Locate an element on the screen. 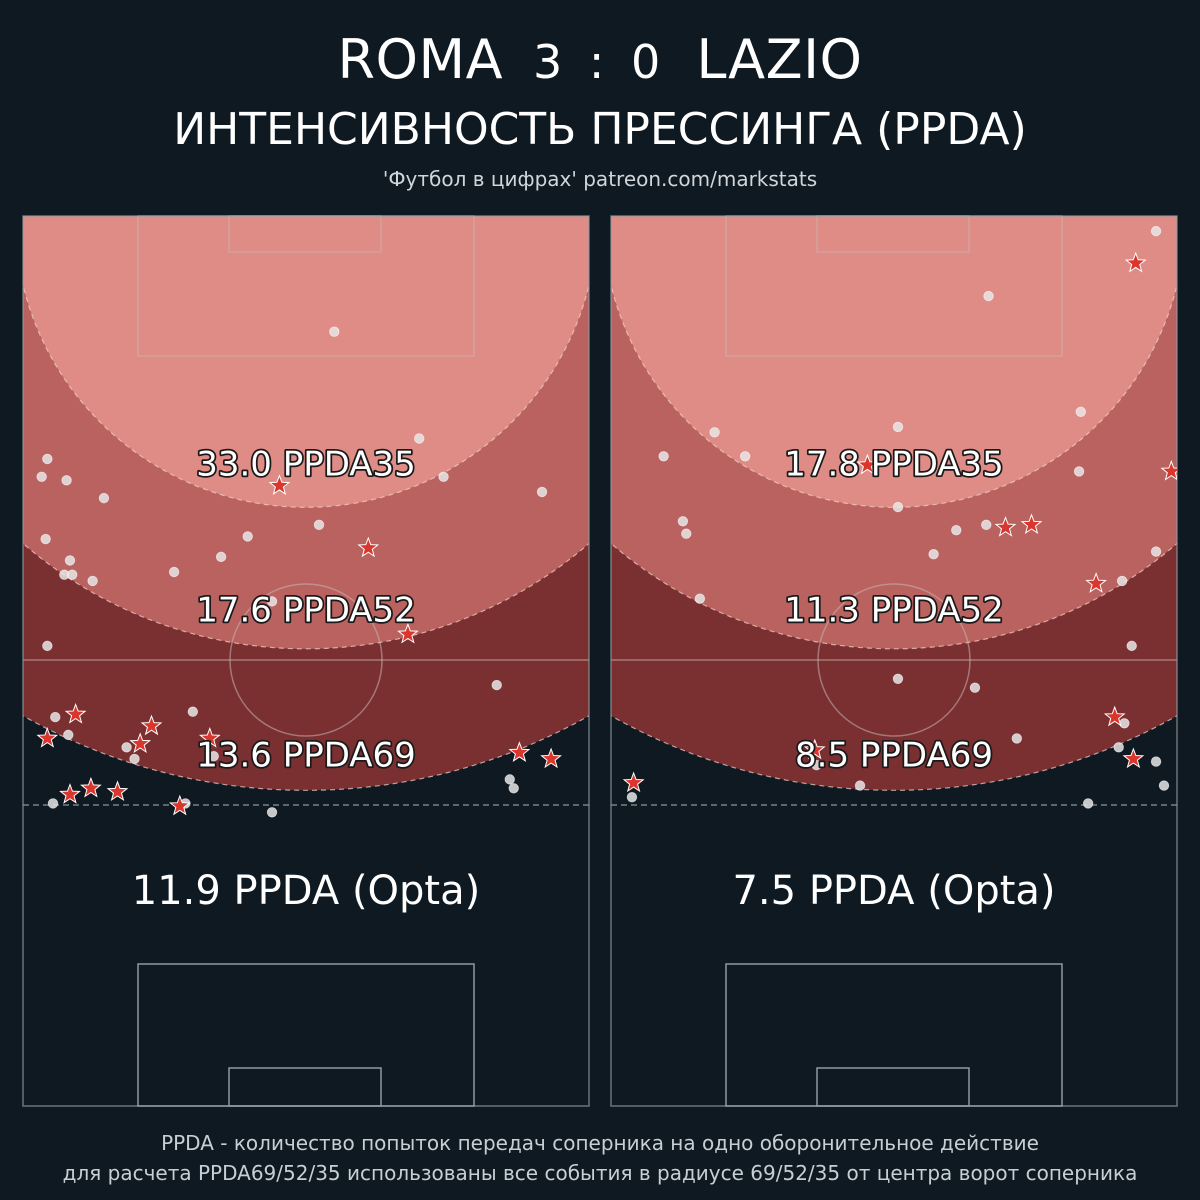 This screenshot has width=1200, height=1200. label-ppda69: 8.5 PPDA69 is located at coordinates (894, 756).